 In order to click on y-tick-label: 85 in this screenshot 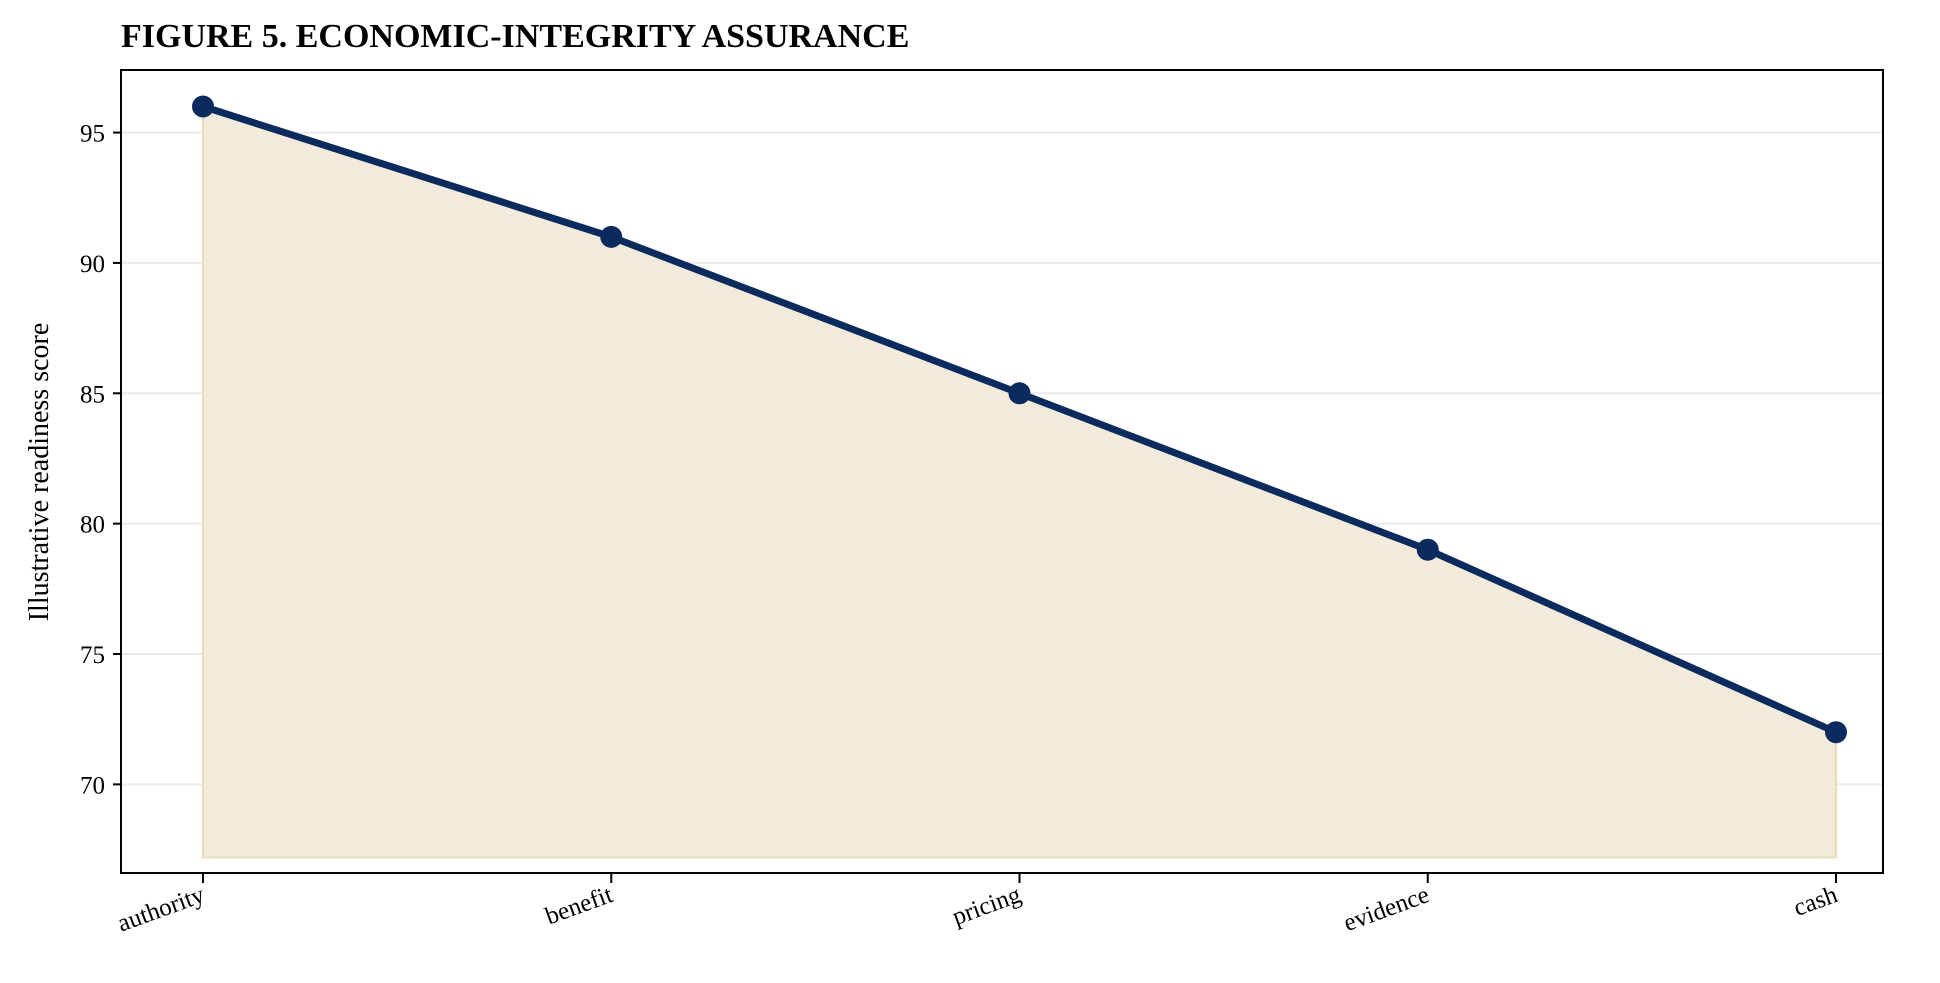, I will do `click(92, 394)`.